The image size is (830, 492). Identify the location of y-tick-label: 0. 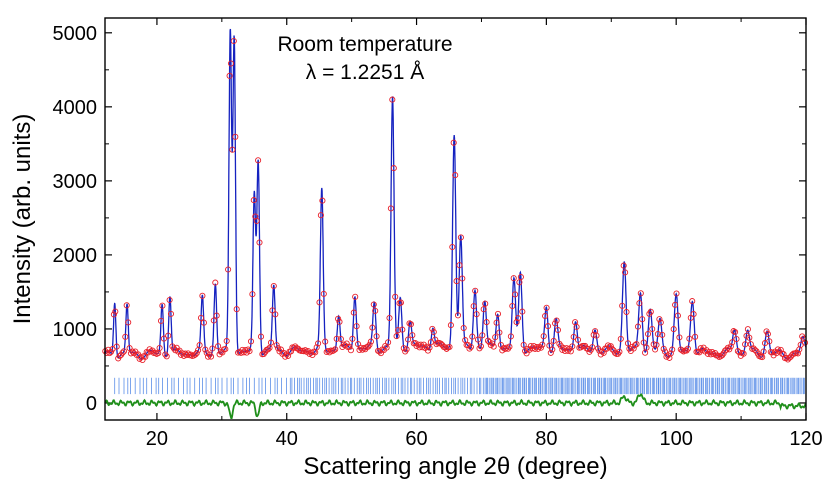
(91, 404).